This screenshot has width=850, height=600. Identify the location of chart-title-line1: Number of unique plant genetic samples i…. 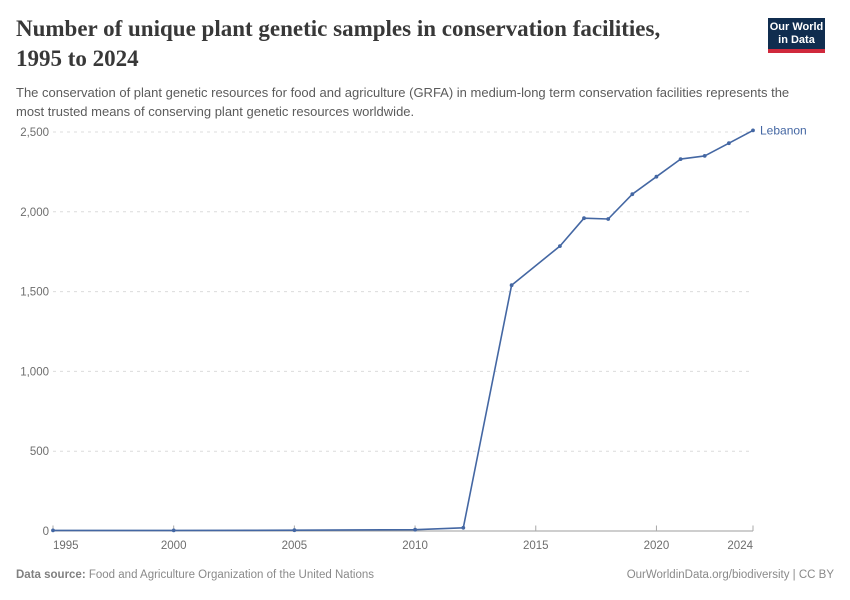
(338, 28).